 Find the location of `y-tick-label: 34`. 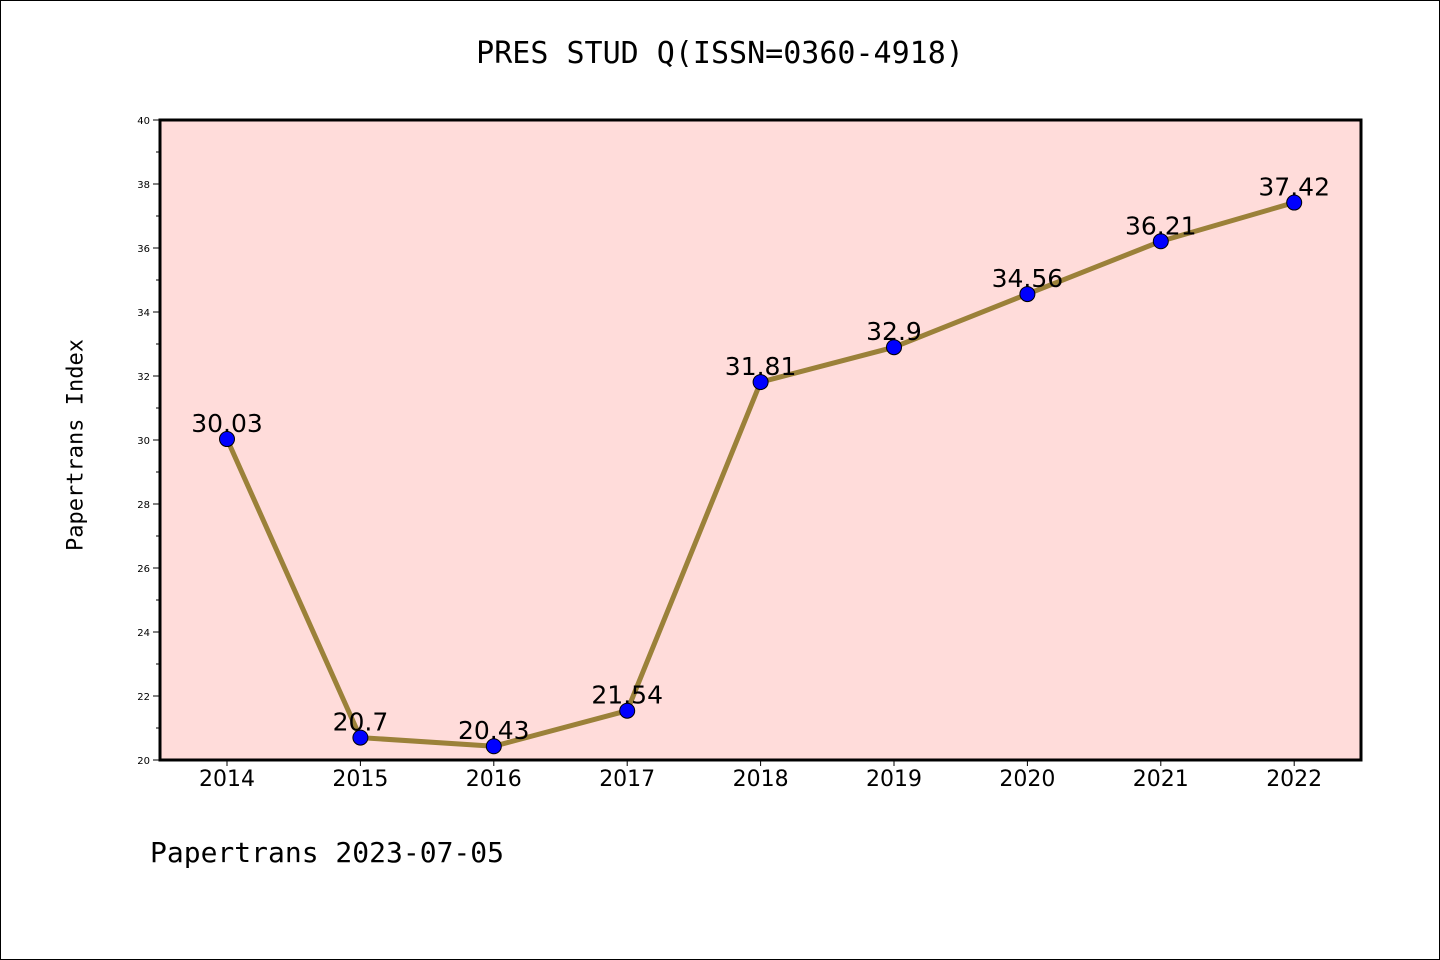

y-tick-label: 34 is located at coordinates (143, 313).